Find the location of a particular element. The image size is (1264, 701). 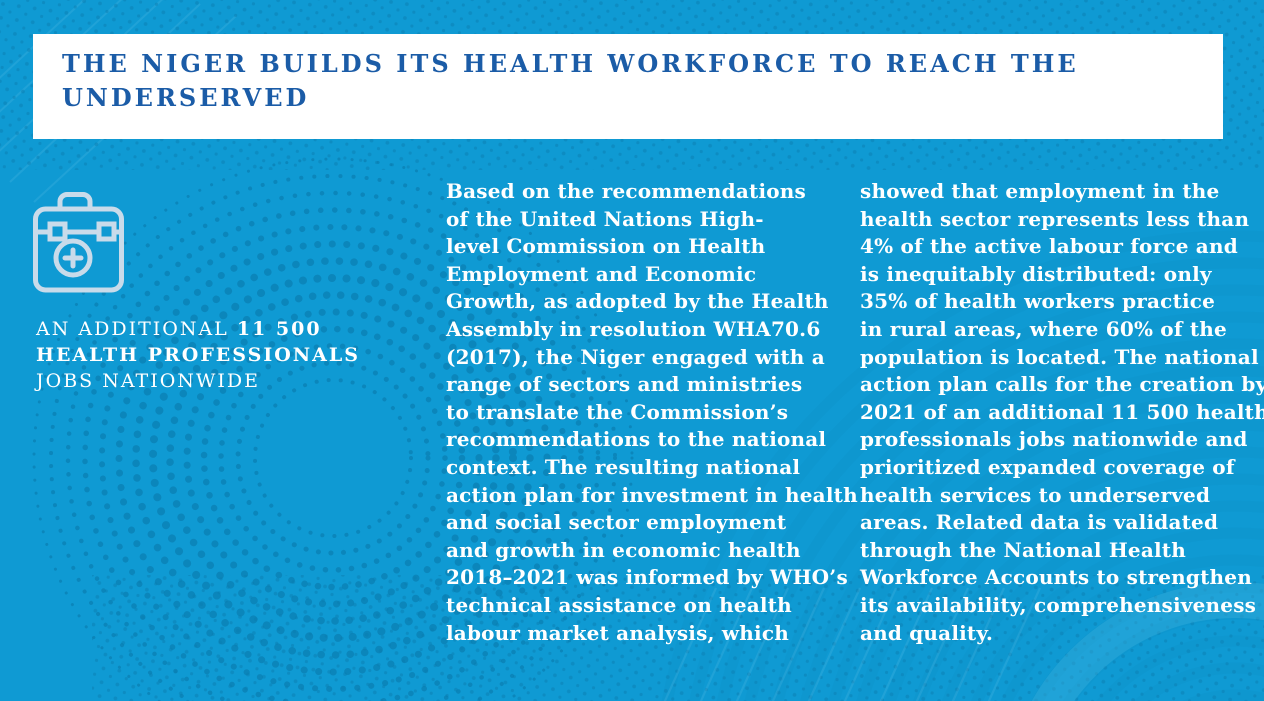

kit-buckle-right is located at coordinates (106, 231).